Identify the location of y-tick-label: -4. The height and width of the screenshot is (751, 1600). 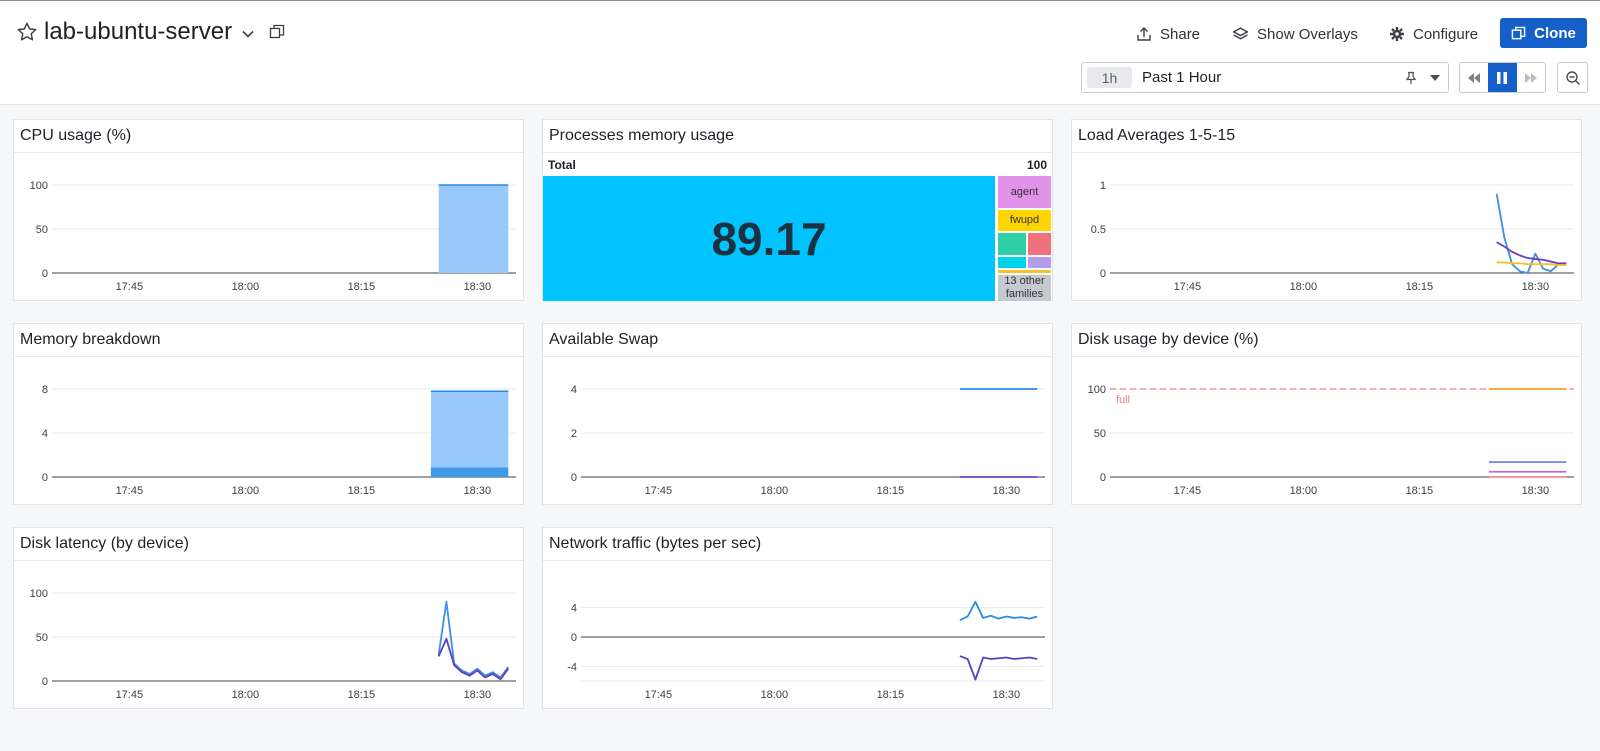
(572, 667).